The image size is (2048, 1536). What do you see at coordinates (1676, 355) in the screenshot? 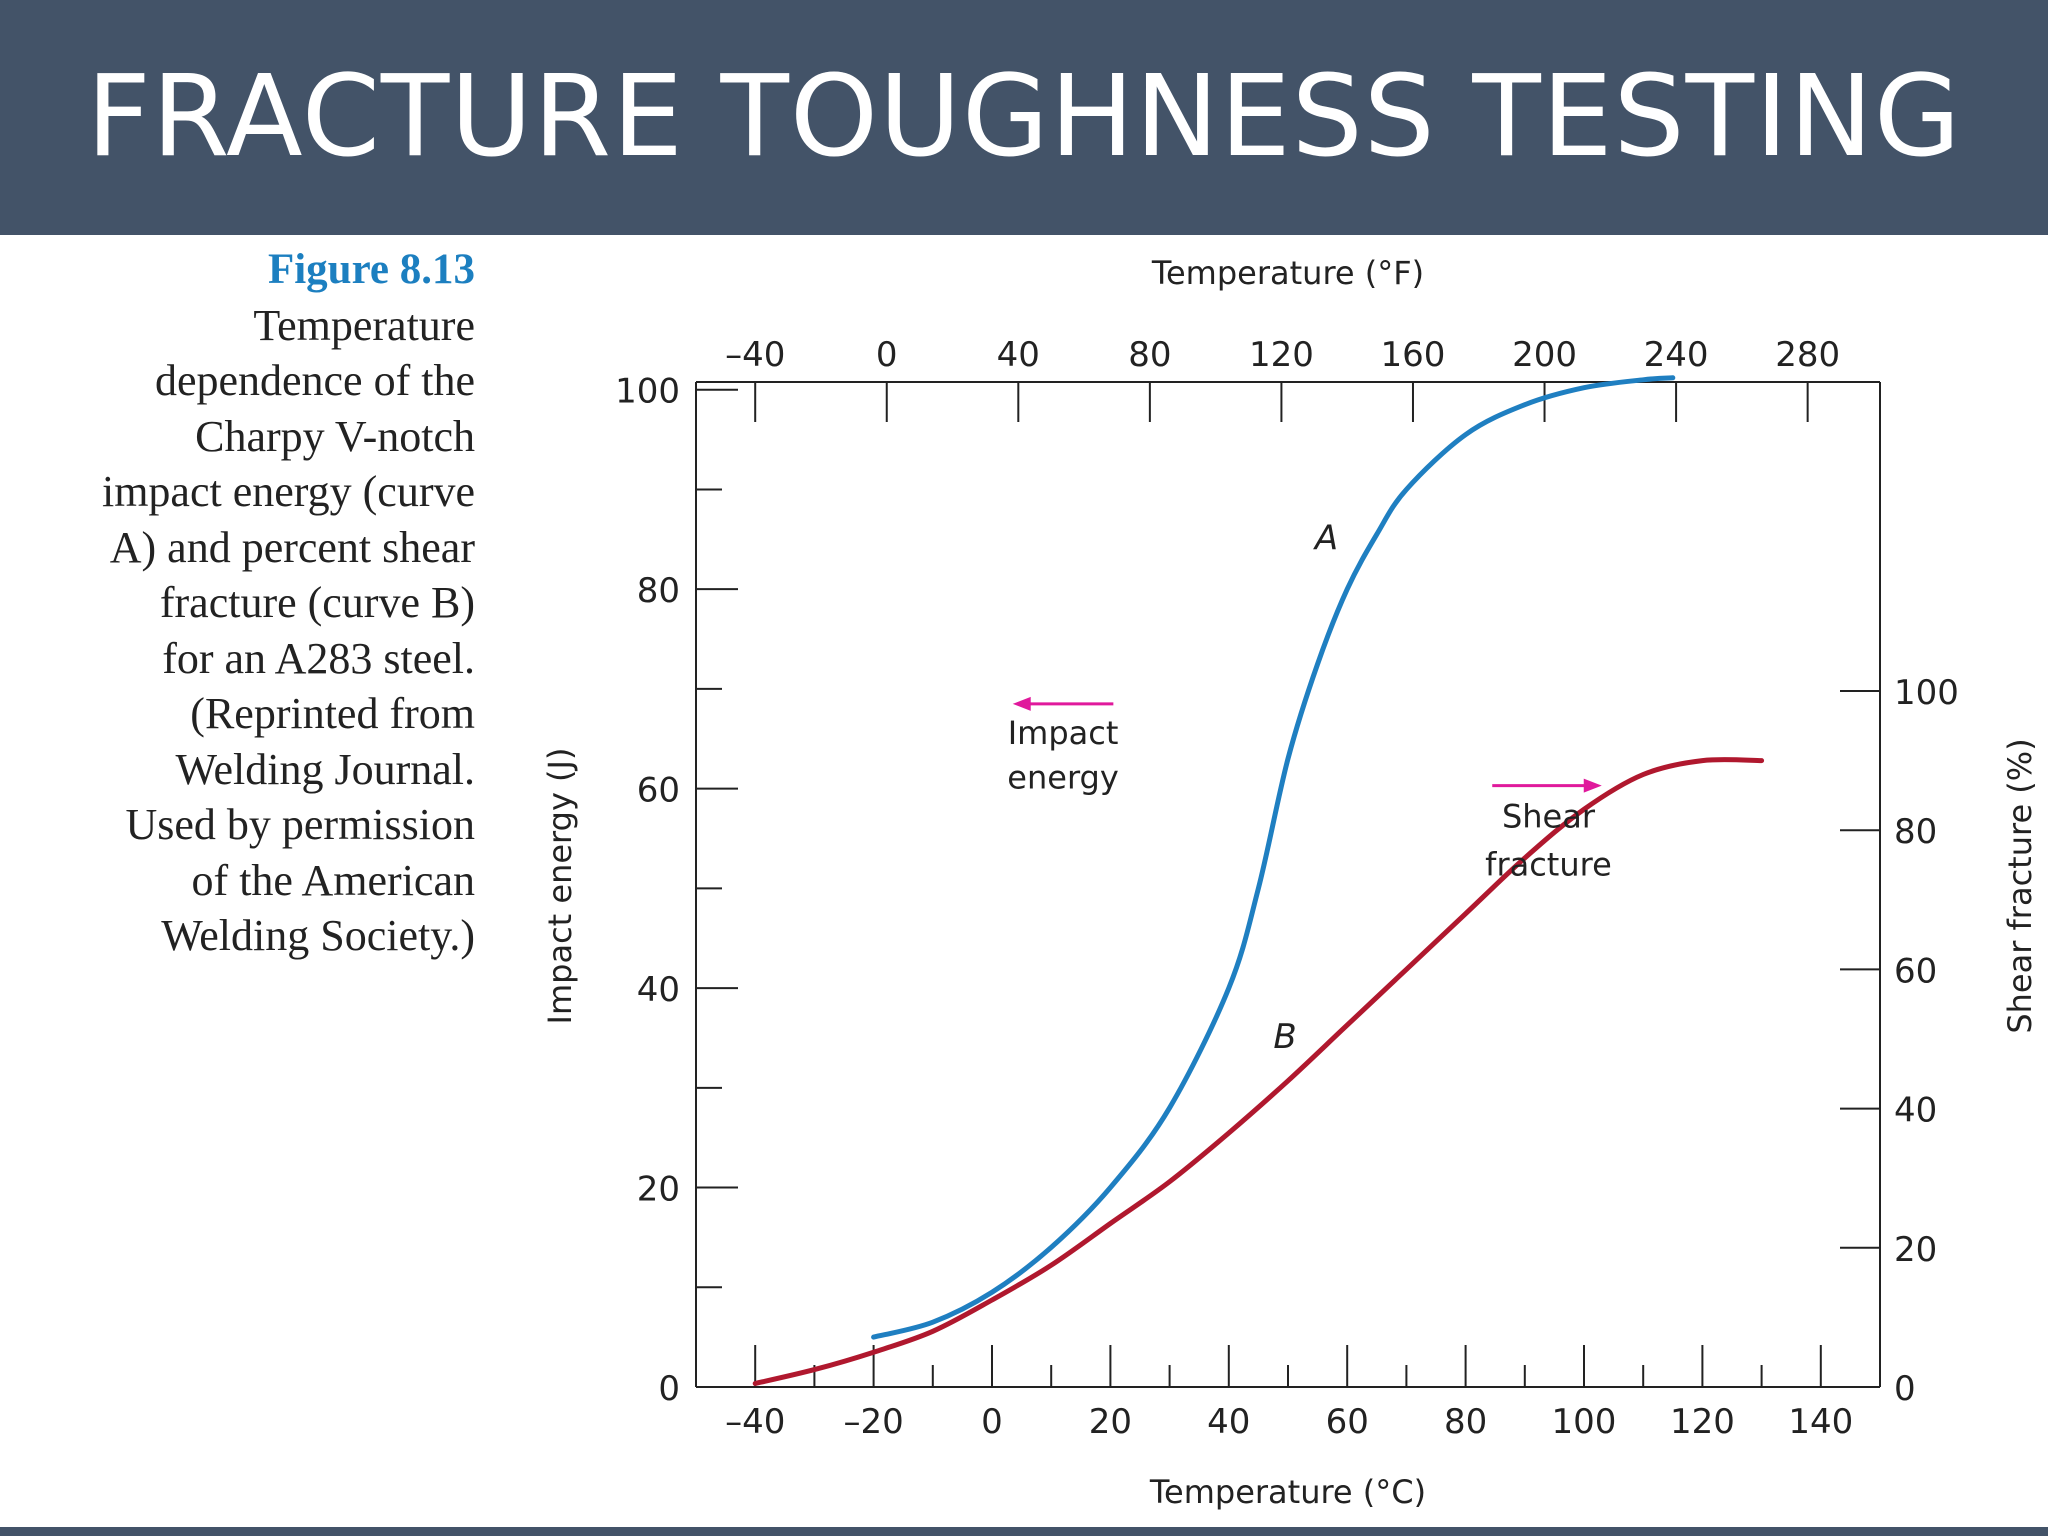
I see `x2-tick-label: 240` at bounding box center [1676, 355].